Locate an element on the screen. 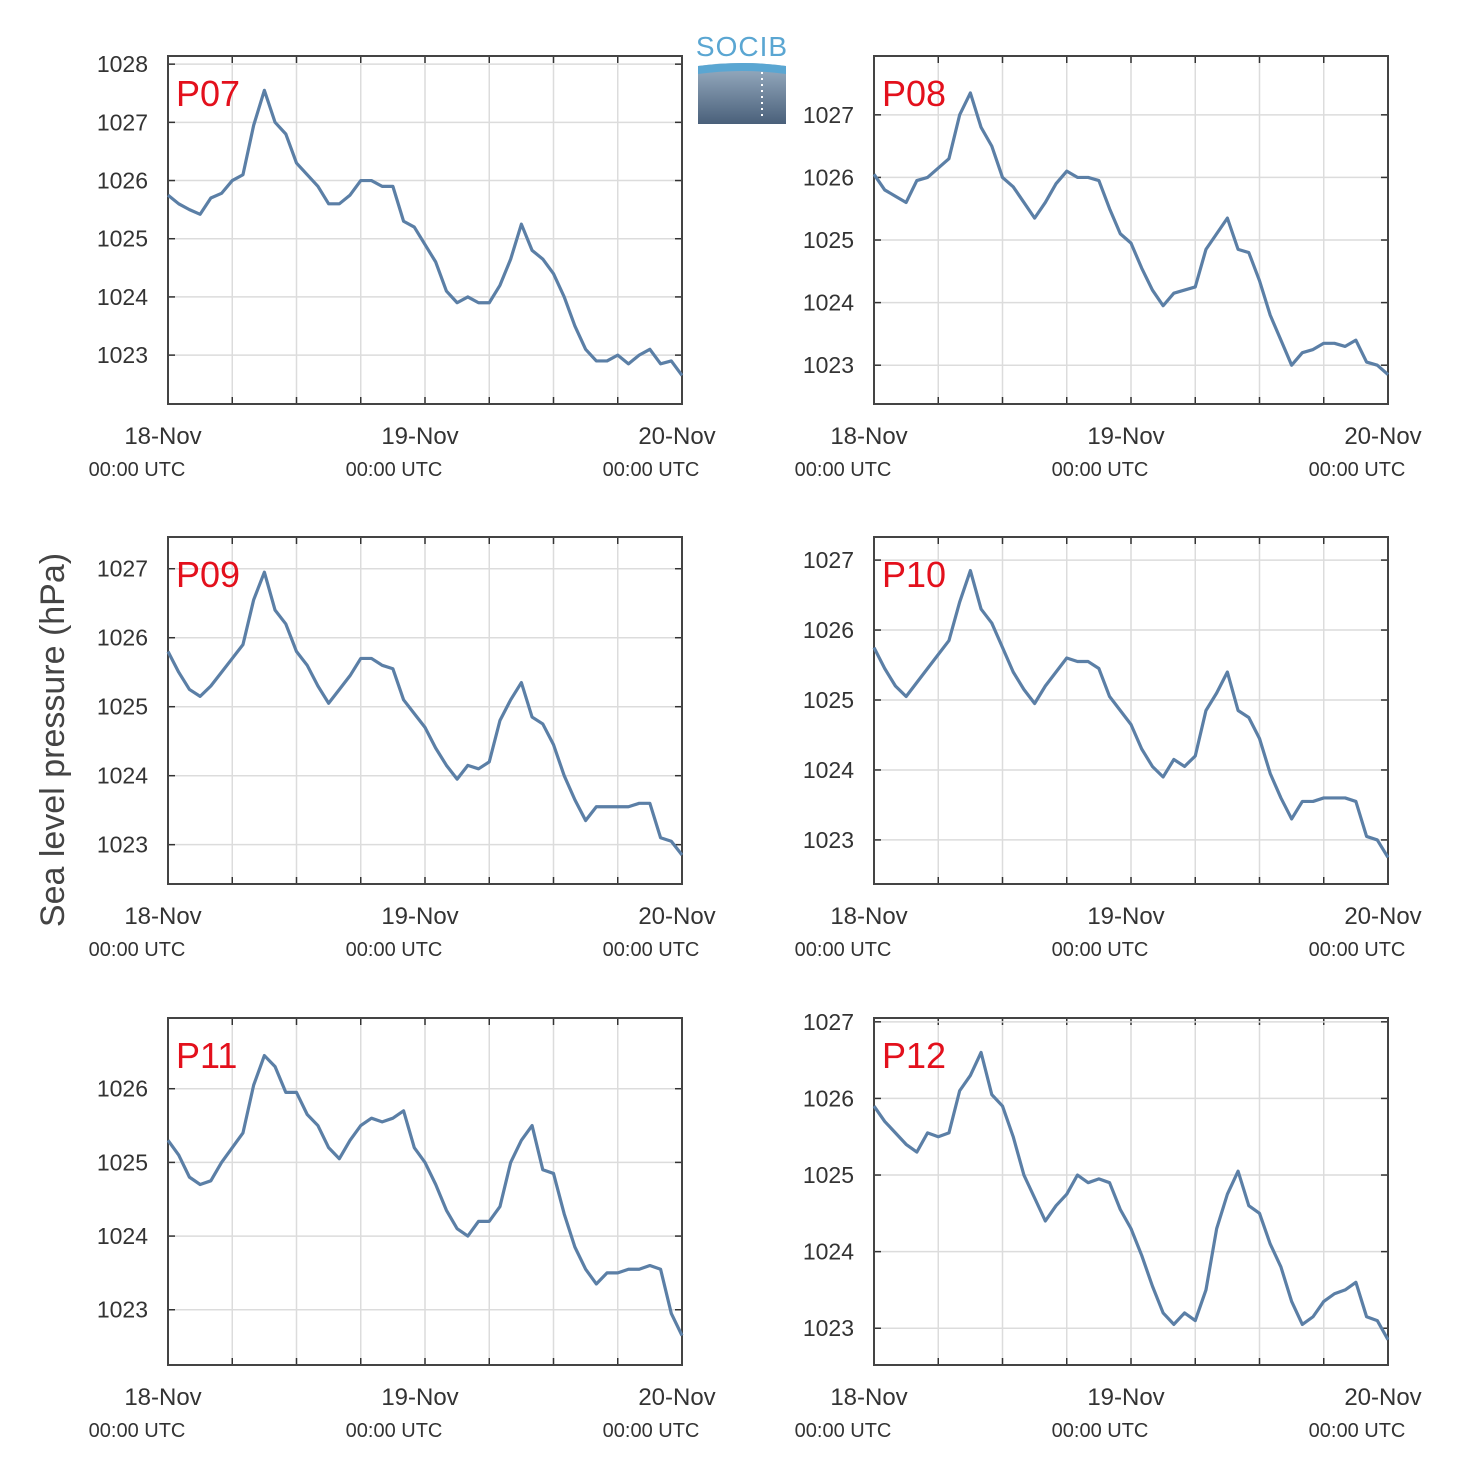 The width and height of the screenshot is (1462, 1474). panel-title: P09 is located at coordinates (208, 574).